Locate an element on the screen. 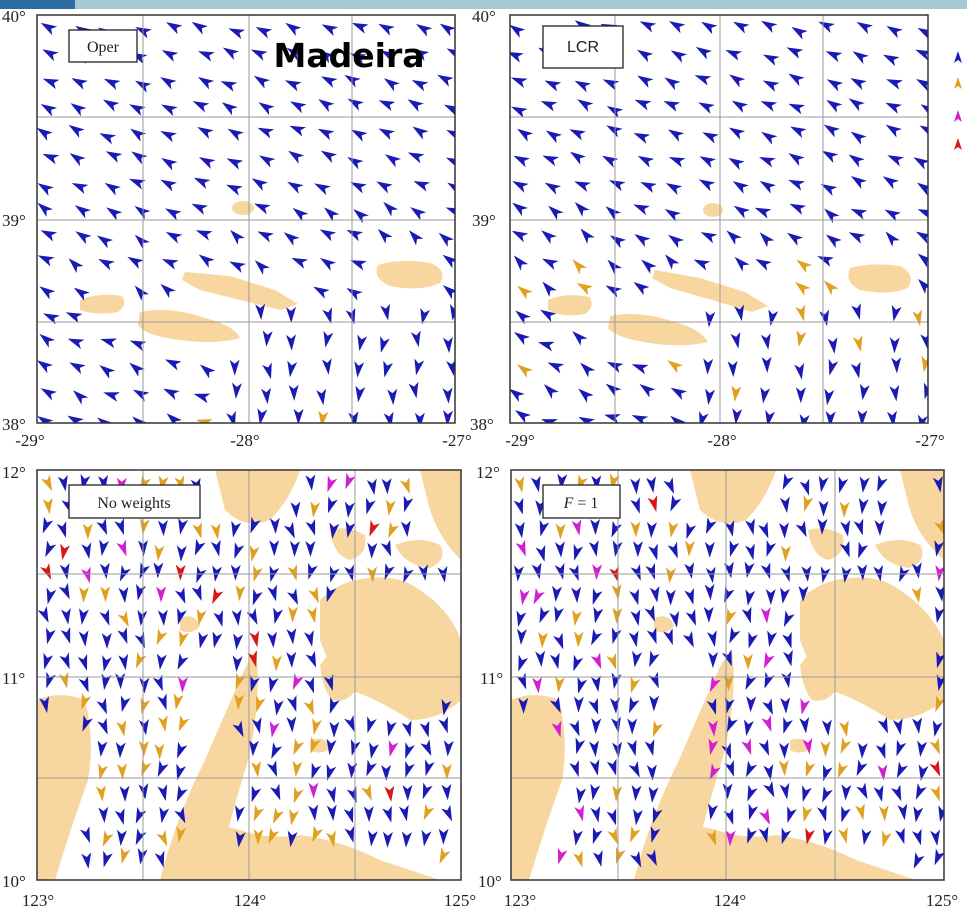 The height and width of the screenshot is (911, 967). landmass is located at coordinates (684, 765).